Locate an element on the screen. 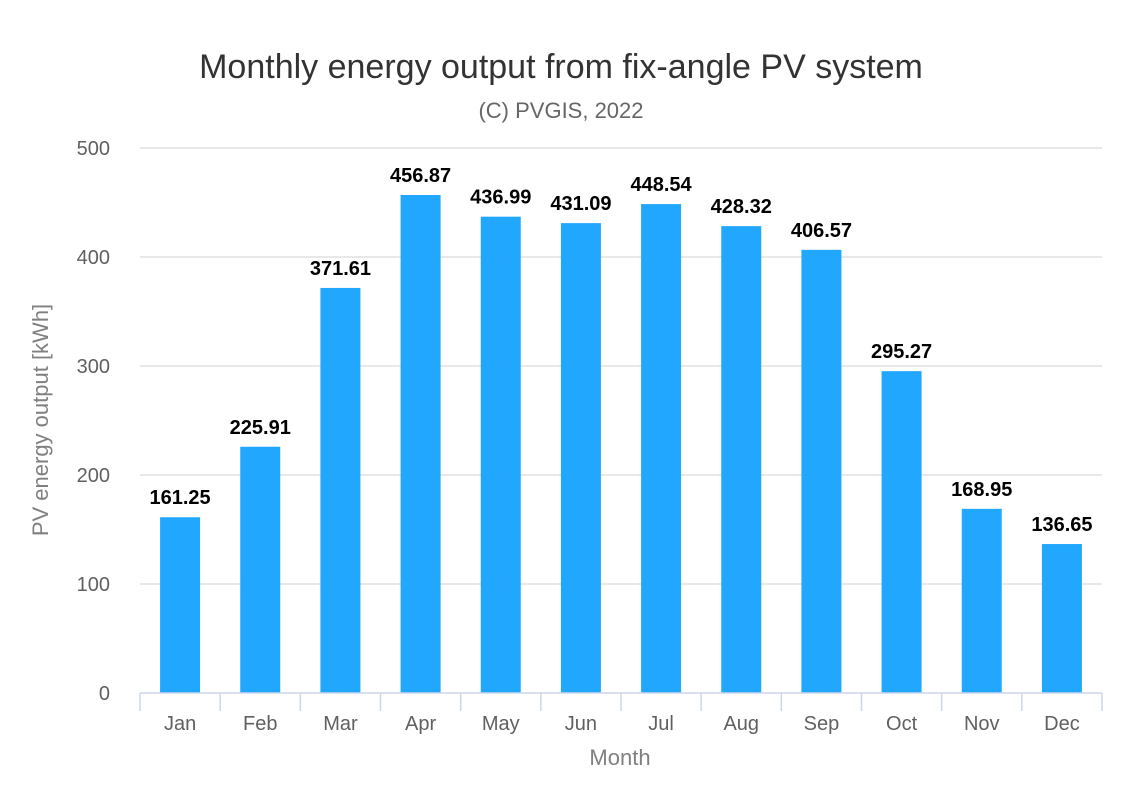 Image resolution: width=1122 pixels, height=800 pixels. x-tick-label: Apr is located at coordinates (420, 724).